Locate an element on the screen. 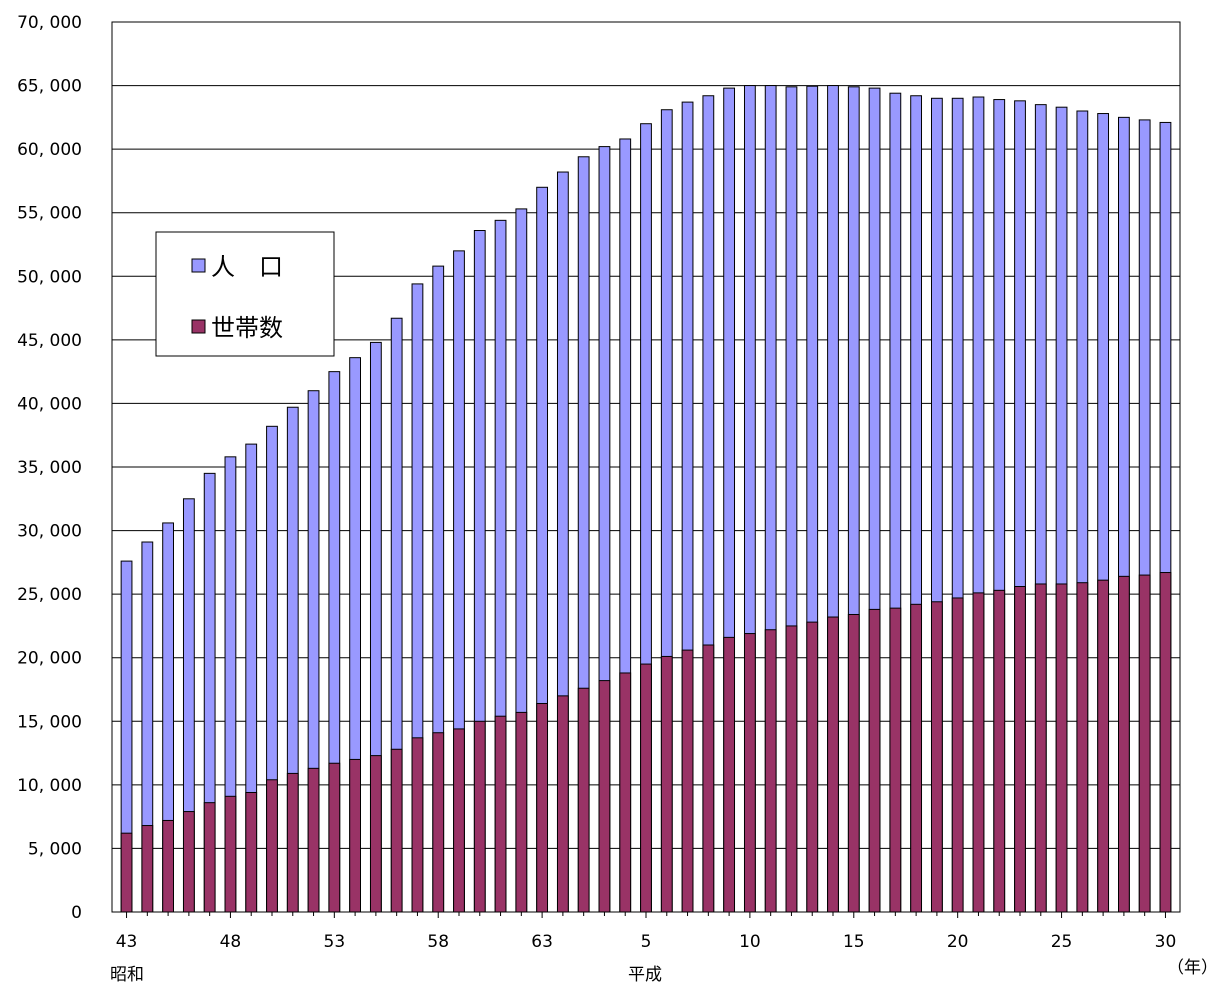 This screenshot has width=1220, height=984. y-tick-label: 65, 000 is located at coordinates (49, 87).